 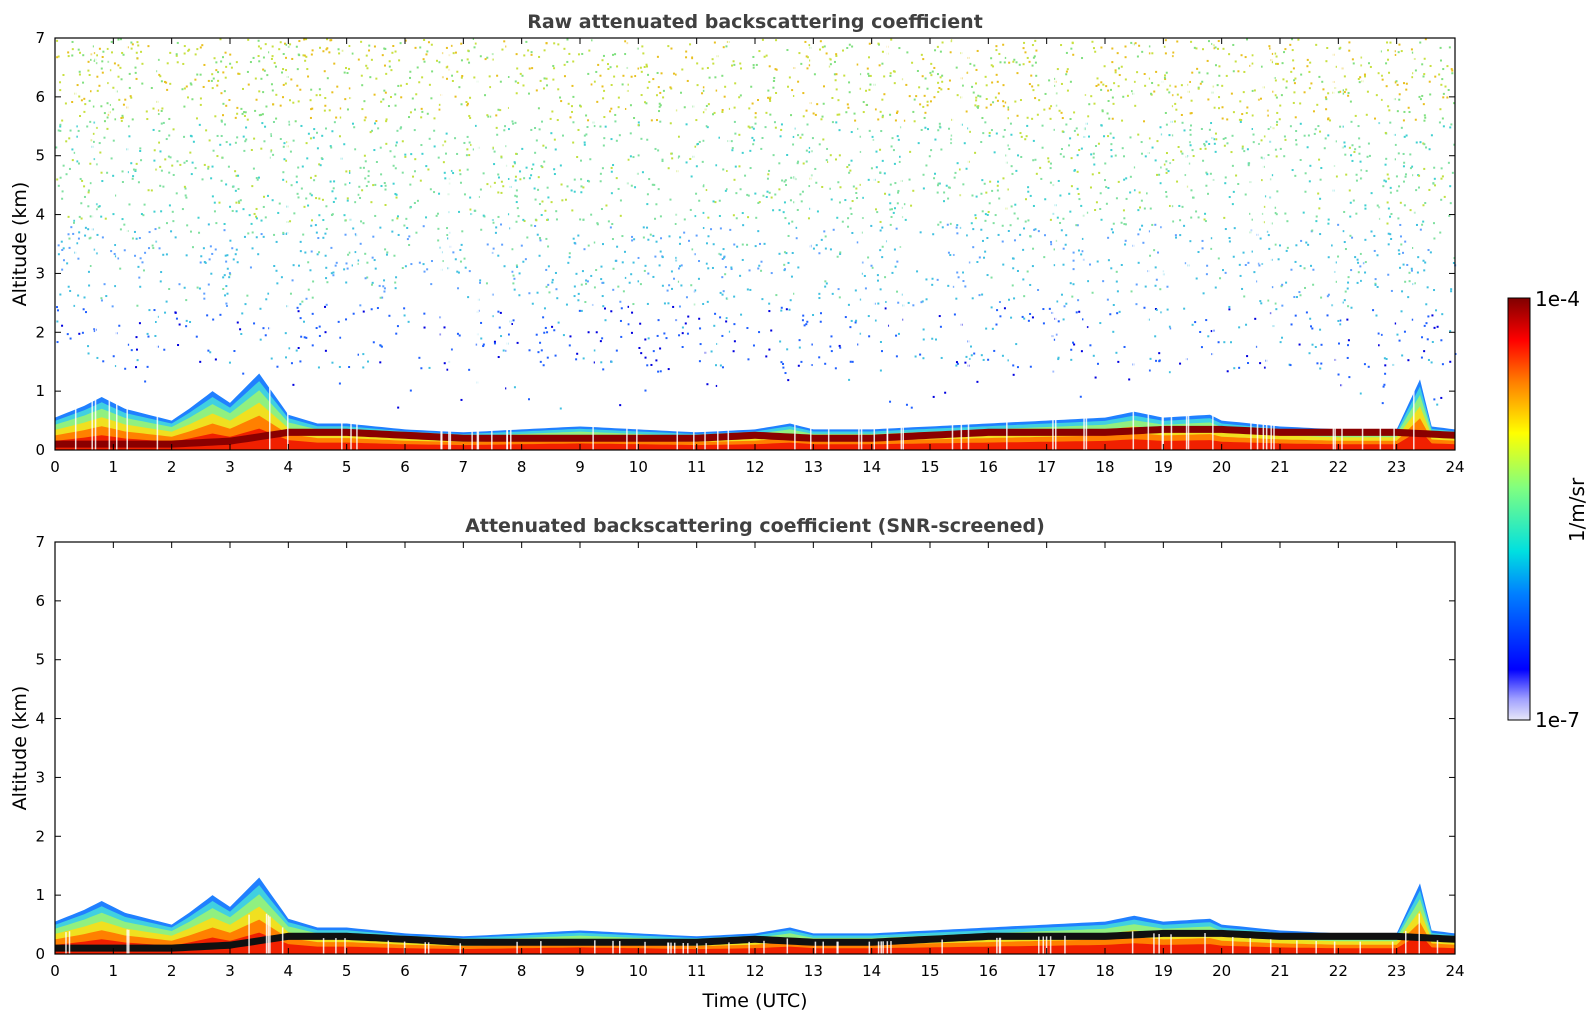 I want to click on x-tick-label: 23, so click(x=1396, y=467).